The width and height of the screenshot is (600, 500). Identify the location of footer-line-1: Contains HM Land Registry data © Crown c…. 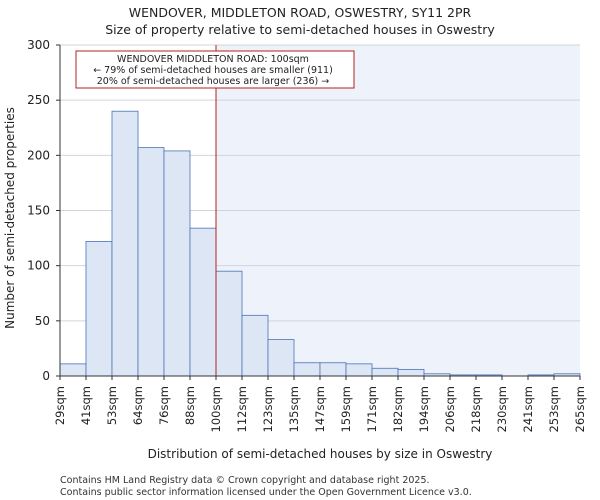
(245, 480).